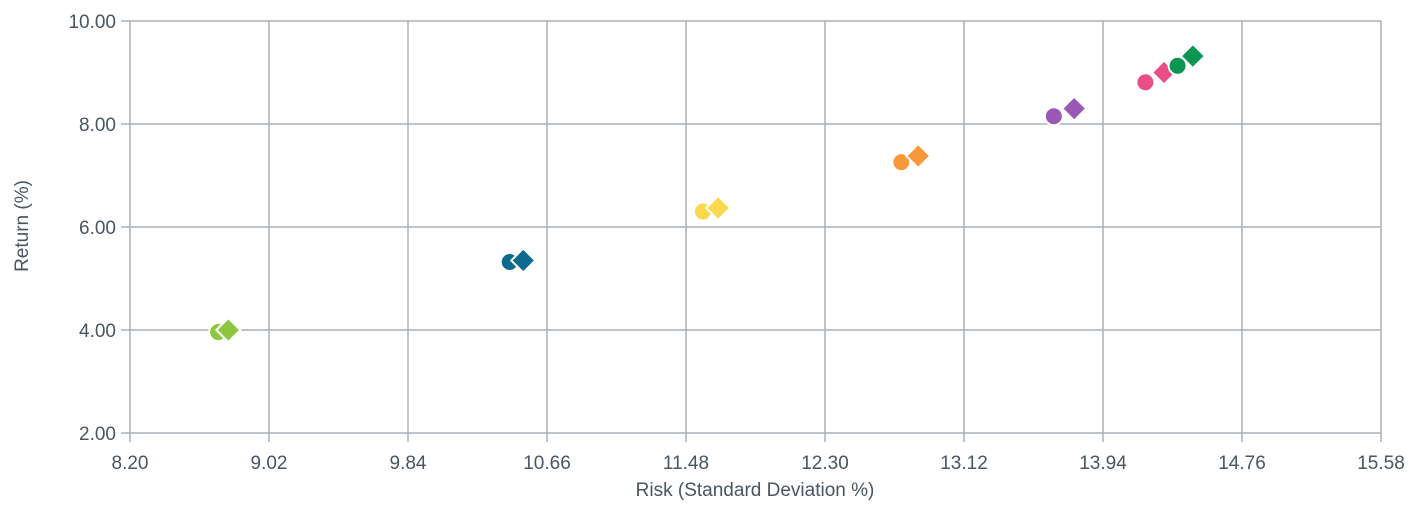  I want to click on x-tick-label: 11.48, so click(686, 463).